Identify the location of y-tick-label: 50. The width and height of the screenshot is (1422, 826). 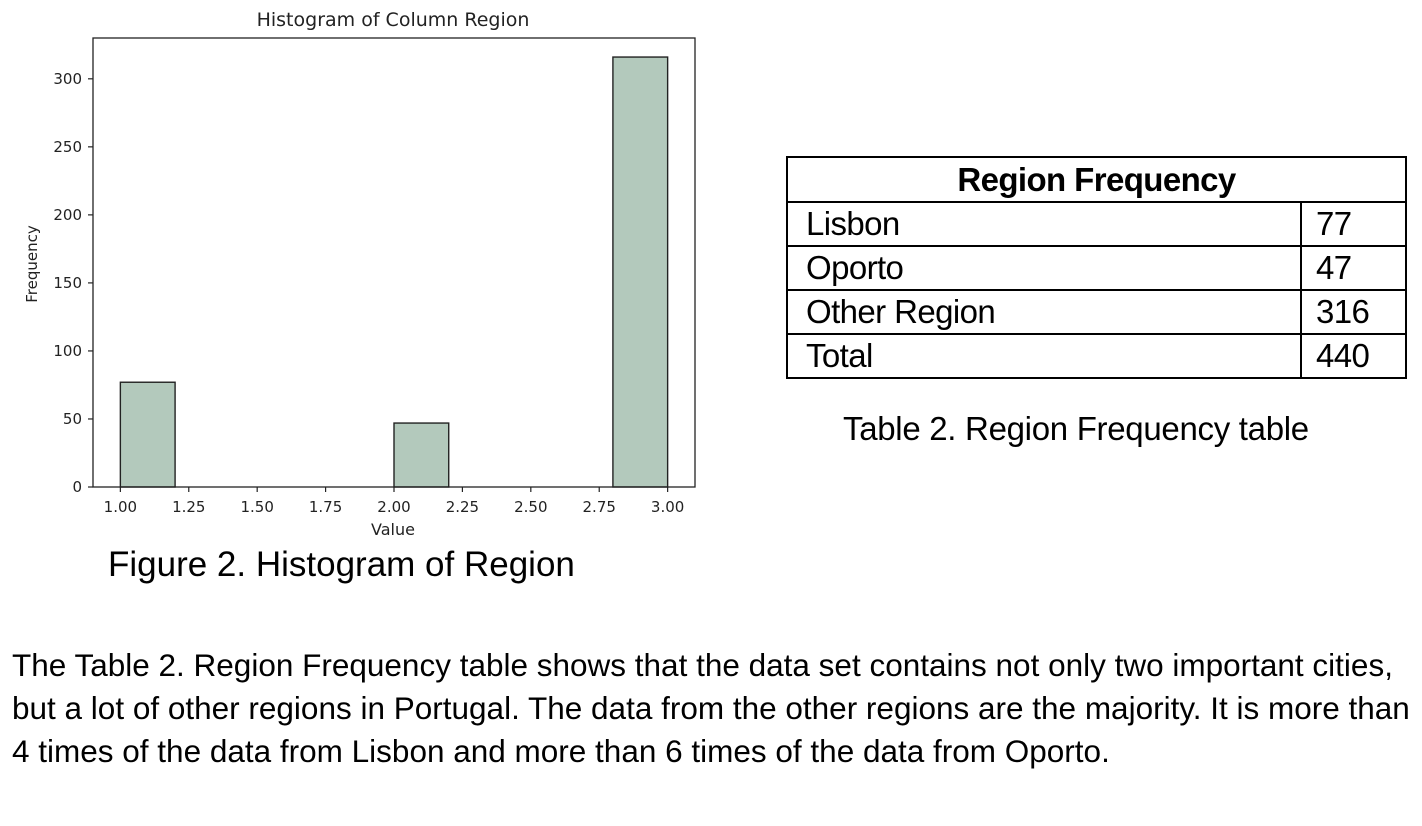
(72, 419).